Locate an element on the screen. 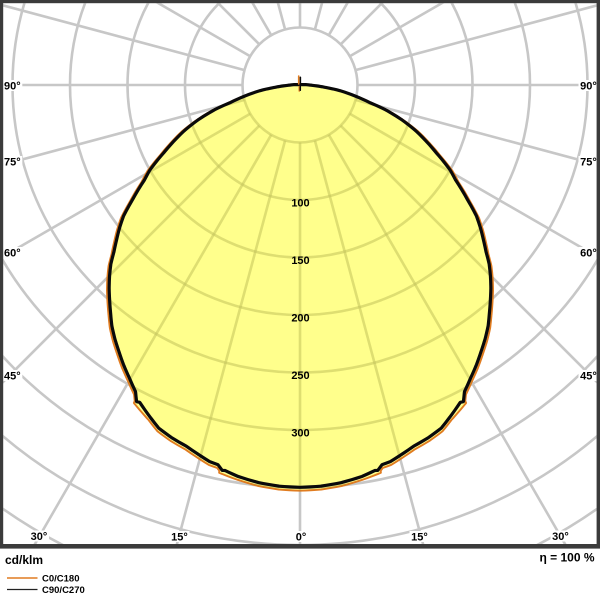 This screenshot has width=600, height=600. svg-text: η = 100 % is located at coordinates (566, 558).